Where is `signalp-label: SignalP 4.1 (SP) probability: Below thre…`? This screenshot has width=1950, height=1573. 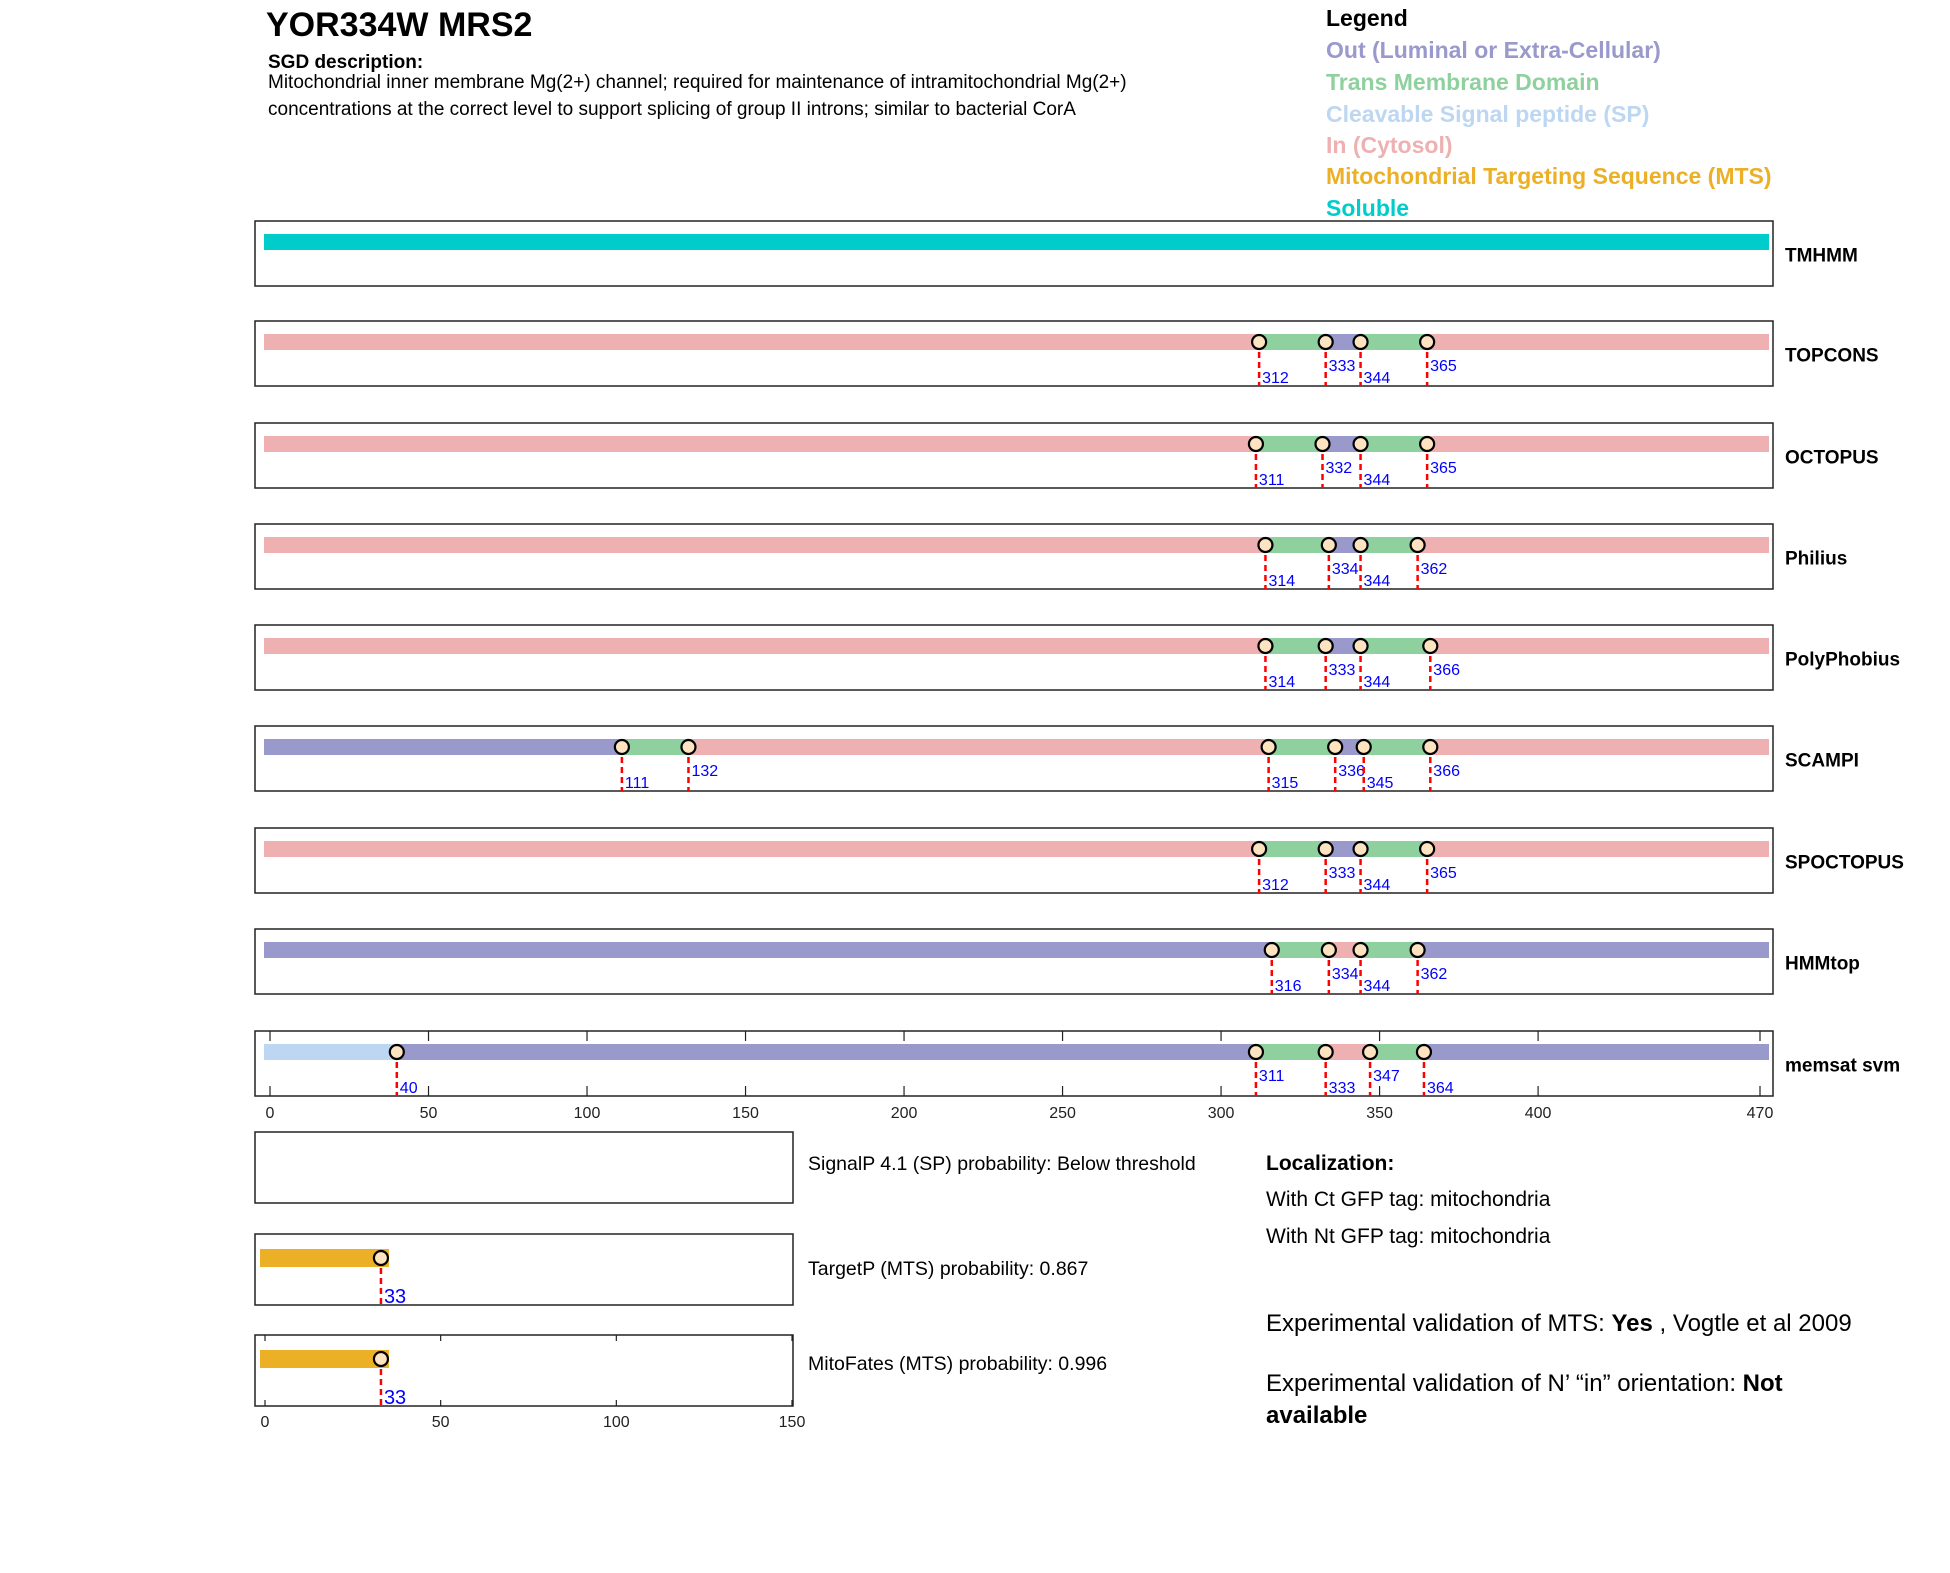 signalp-label: SignalP 4.1 (SP) probability: Below thre… is located at coordinates (1002, 1164).